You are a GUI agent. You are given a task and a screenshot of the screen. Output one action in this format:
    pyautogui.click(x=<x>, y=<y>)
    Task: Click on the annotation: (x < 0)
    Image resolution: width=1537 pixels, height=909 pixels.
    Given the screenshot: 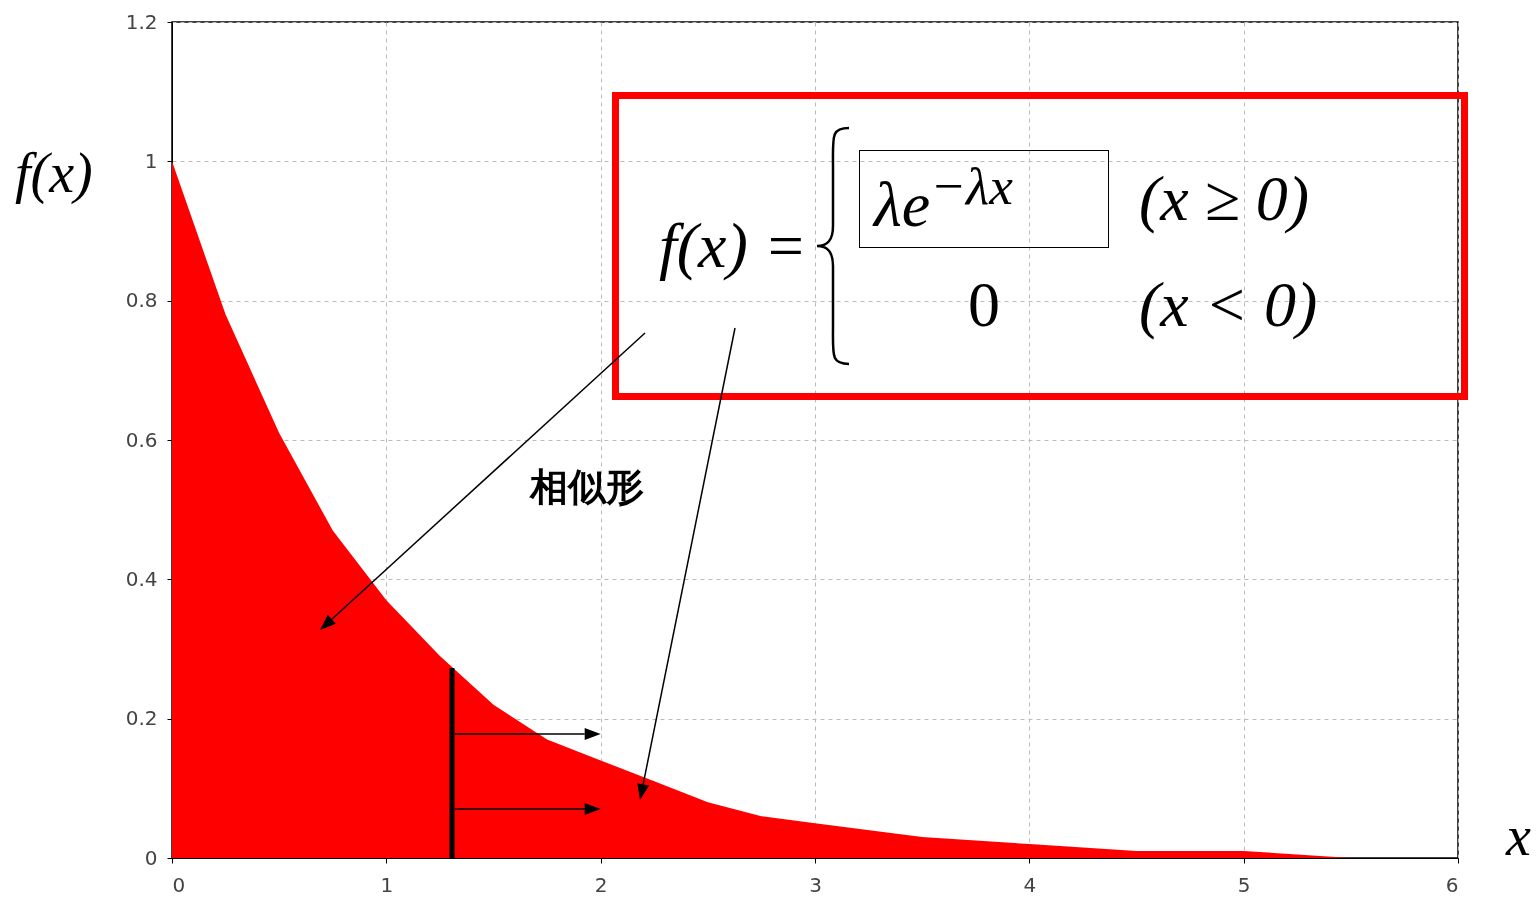 What is the action you would take?
    pyautogui.click(x=1229, y=304)
    